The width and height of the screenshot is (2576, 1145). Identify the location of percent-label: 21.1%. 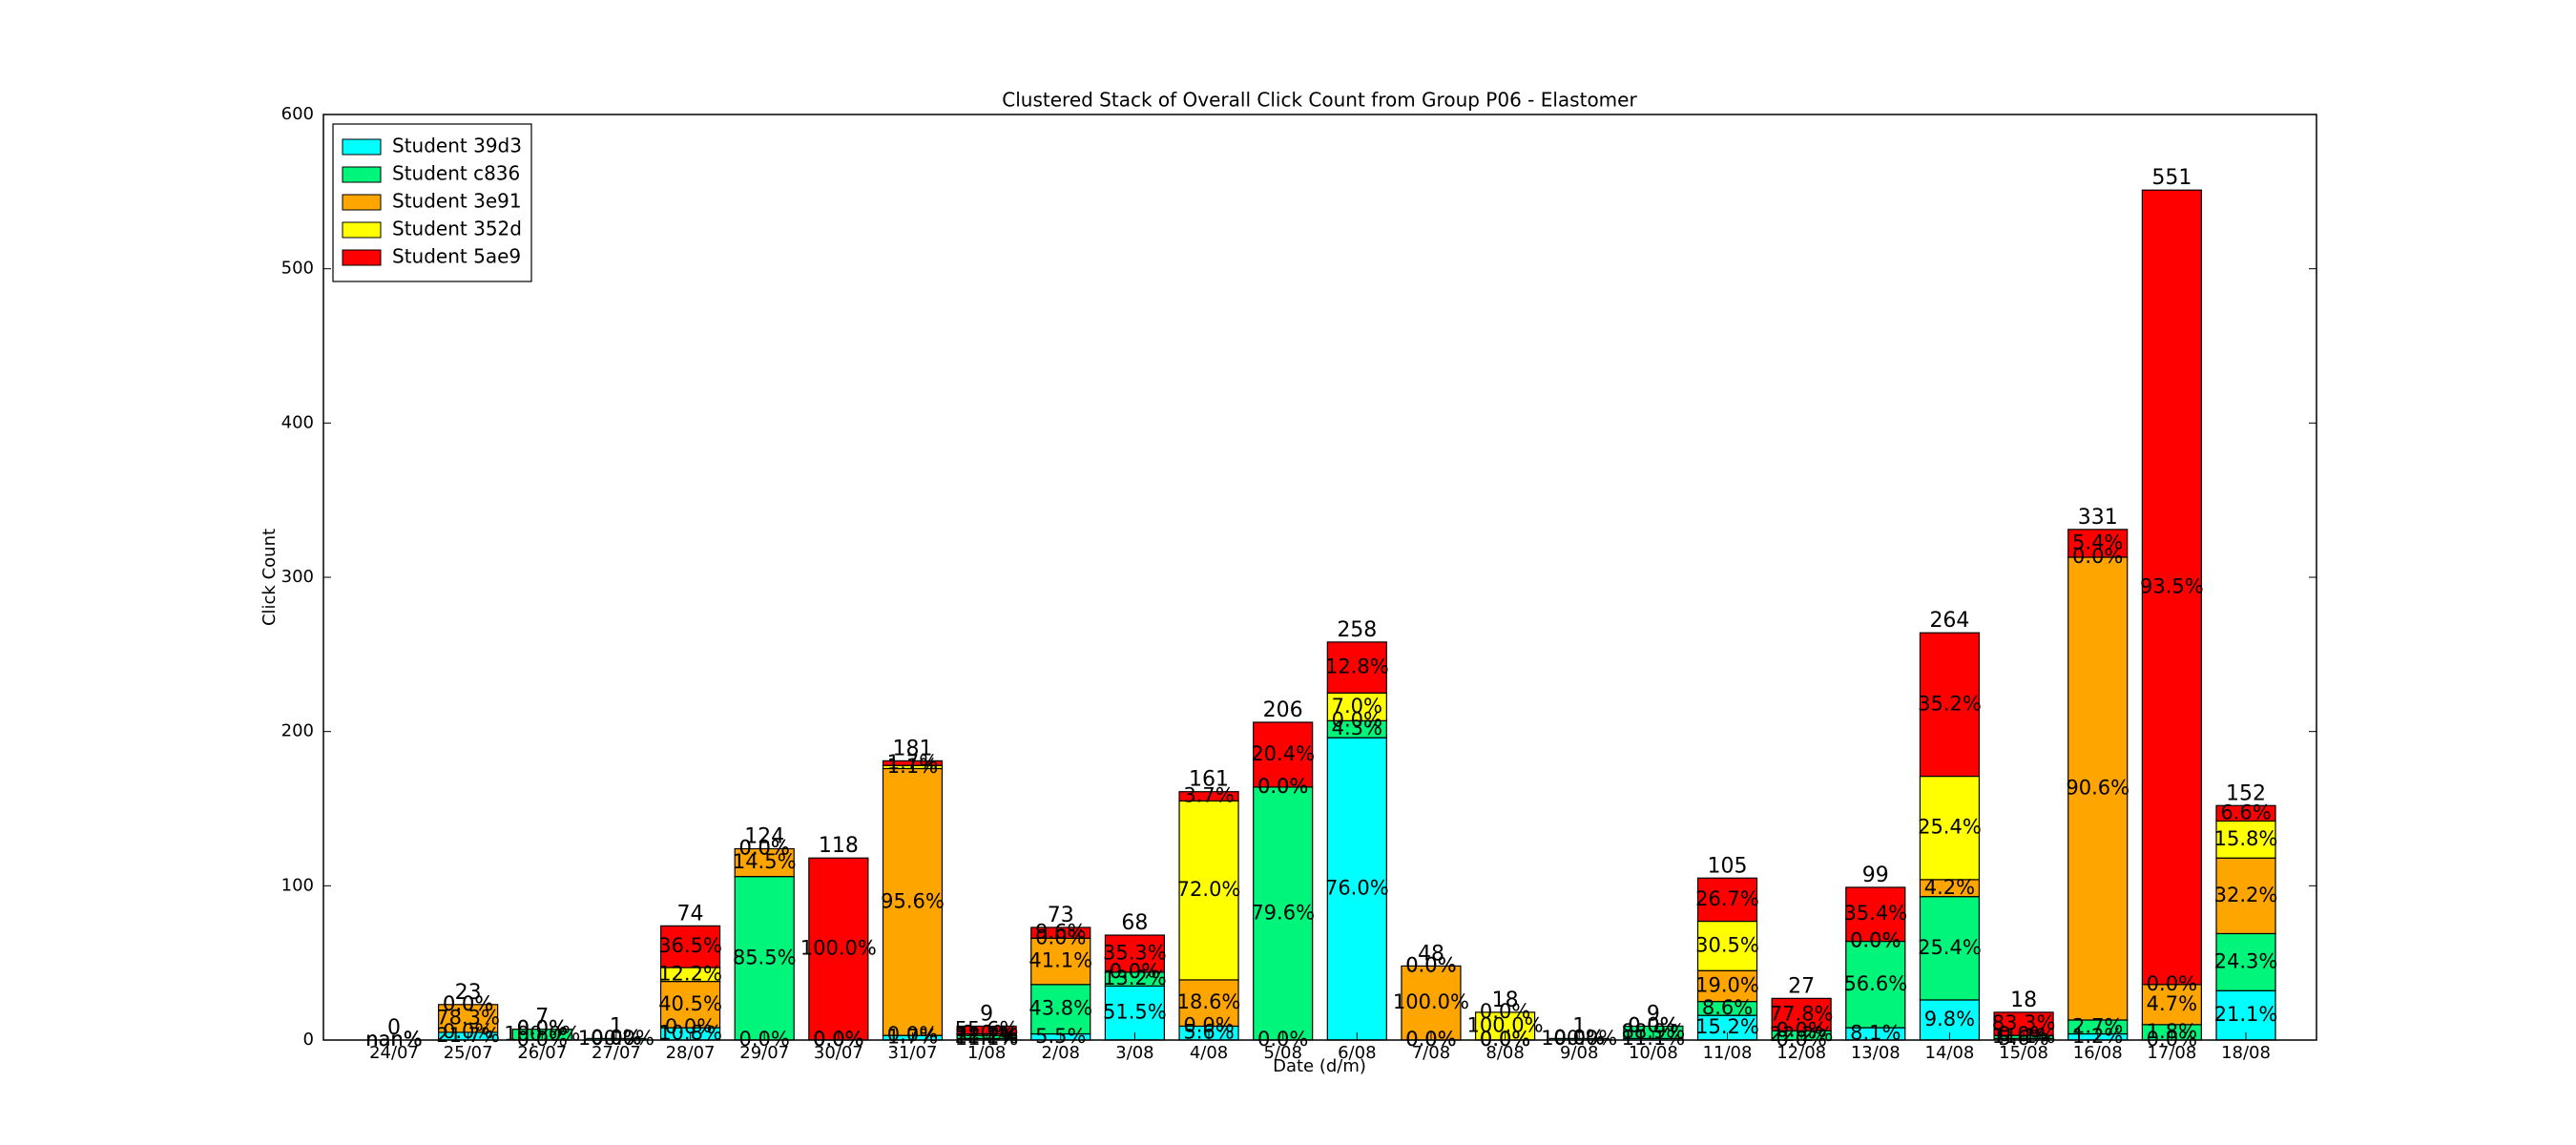
(2246, 1014).